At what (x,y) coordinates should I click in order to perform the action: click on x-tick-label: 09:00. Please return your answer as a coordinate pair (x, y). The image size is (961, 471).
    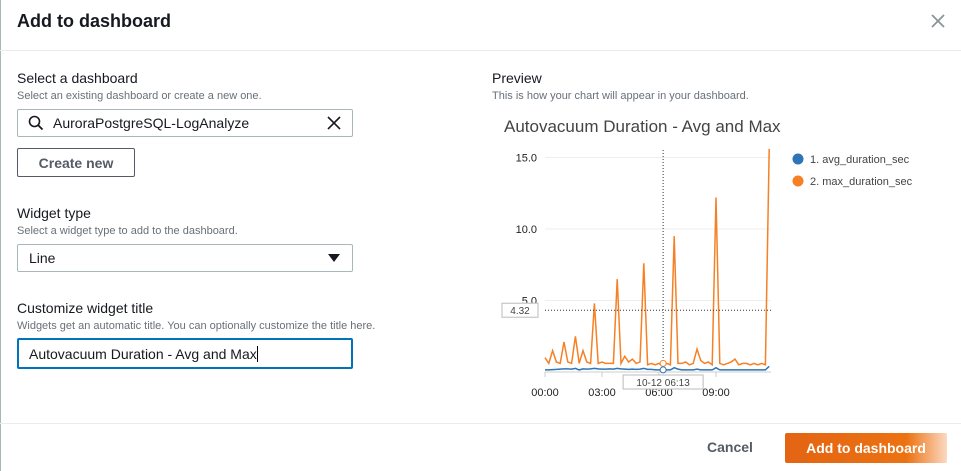
    Looking at the image, I should click on (716, 393).